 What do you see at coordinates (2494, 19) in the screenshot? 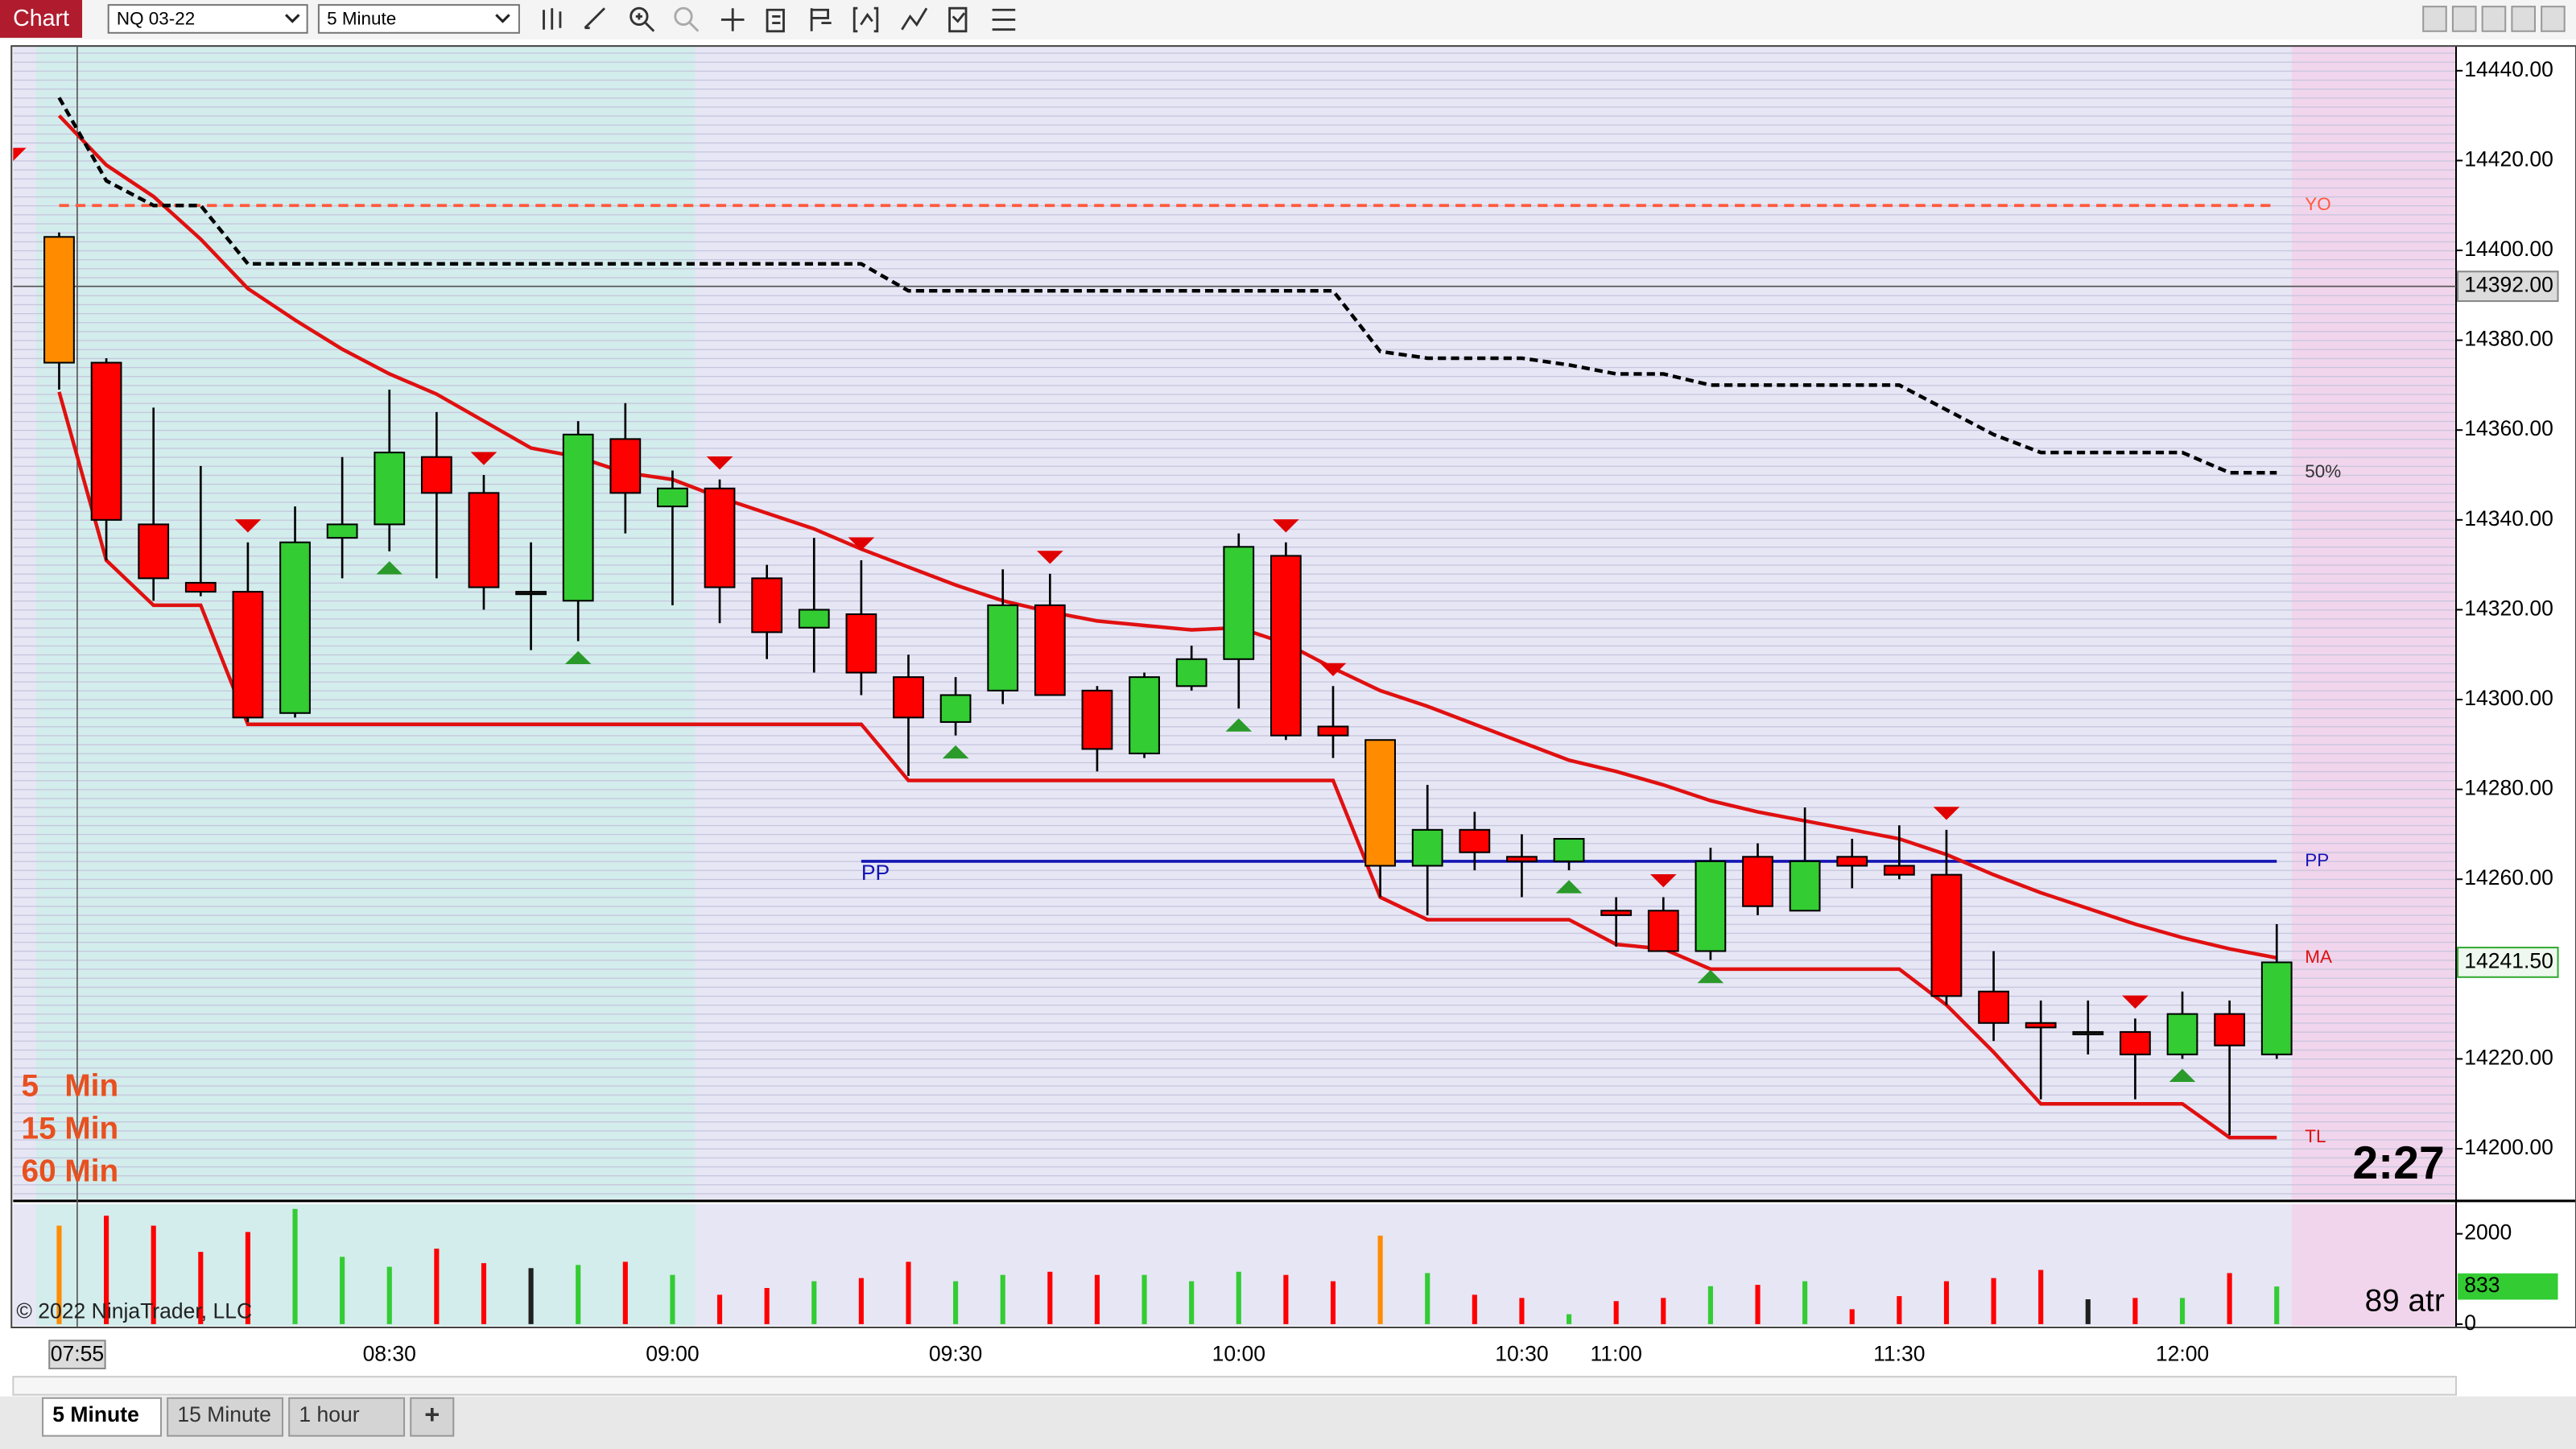
I see `window-buttons` at bounding box center [2494, 19].